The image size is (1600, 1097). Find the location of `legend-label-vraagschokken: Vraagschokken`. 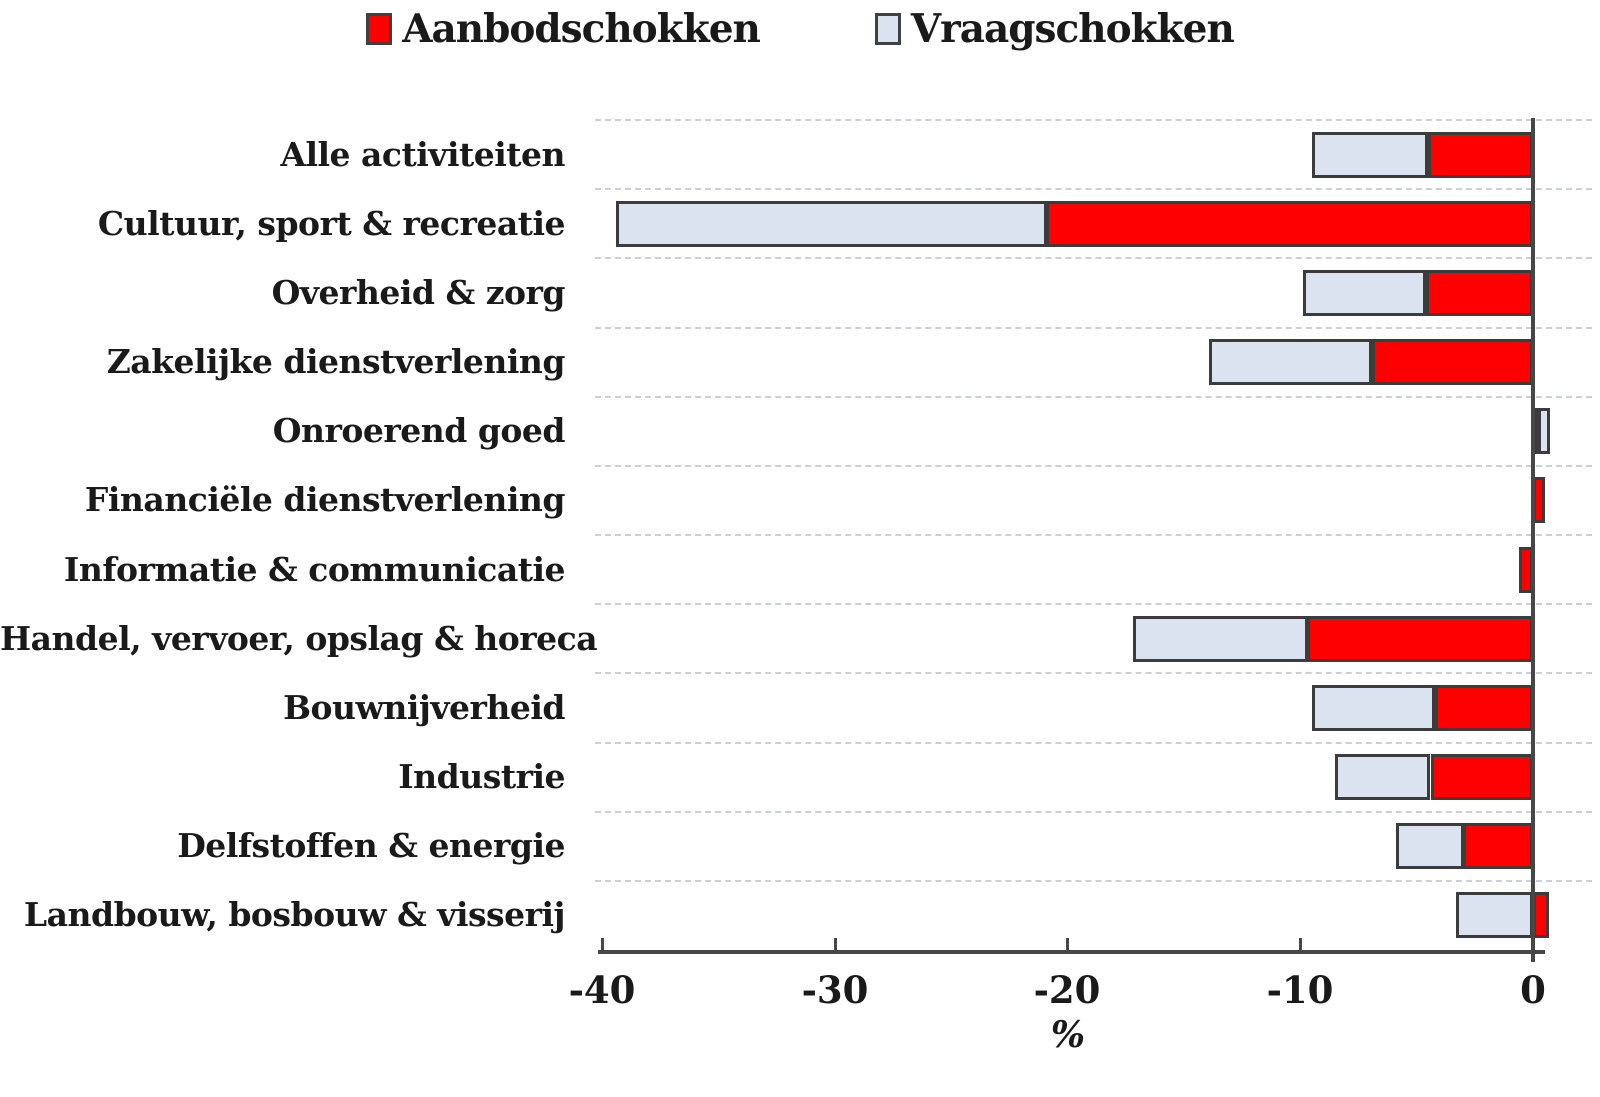

legend-label-vraagschokken: Vraagschokken is located at coordinates (1072, 29).